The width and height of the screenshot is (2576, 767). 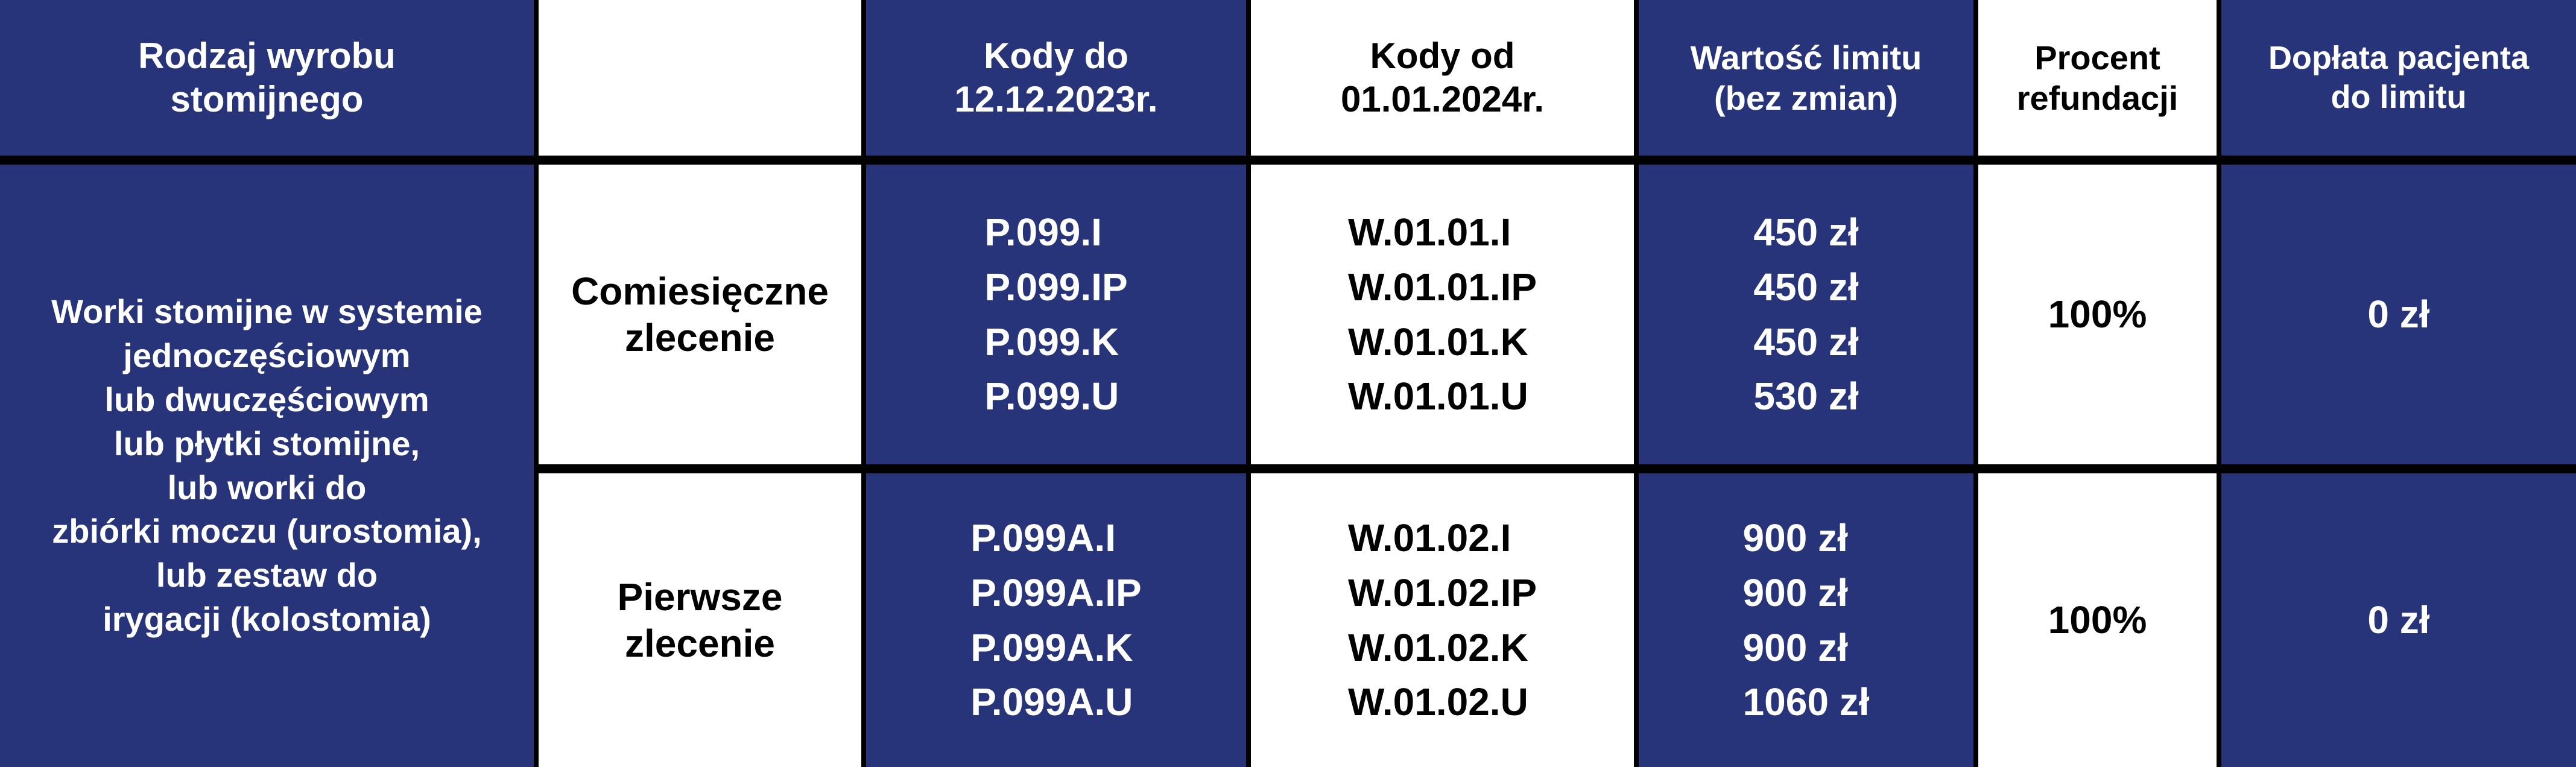 I want to click on code: W.01.01.K, so click(x=1437, y=342).